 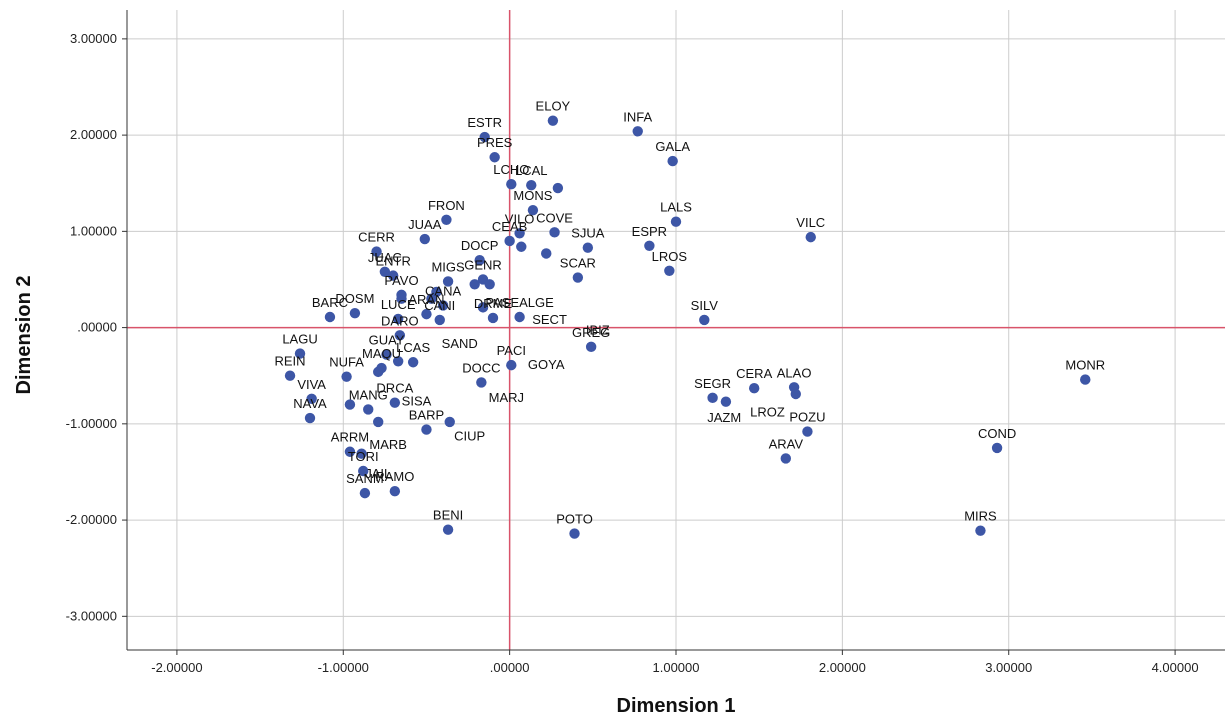 What do you see at coordinates (93, 134) in the screenshot?
I see `y-tick-label: 2.00000` at bounding box center [93, 134].